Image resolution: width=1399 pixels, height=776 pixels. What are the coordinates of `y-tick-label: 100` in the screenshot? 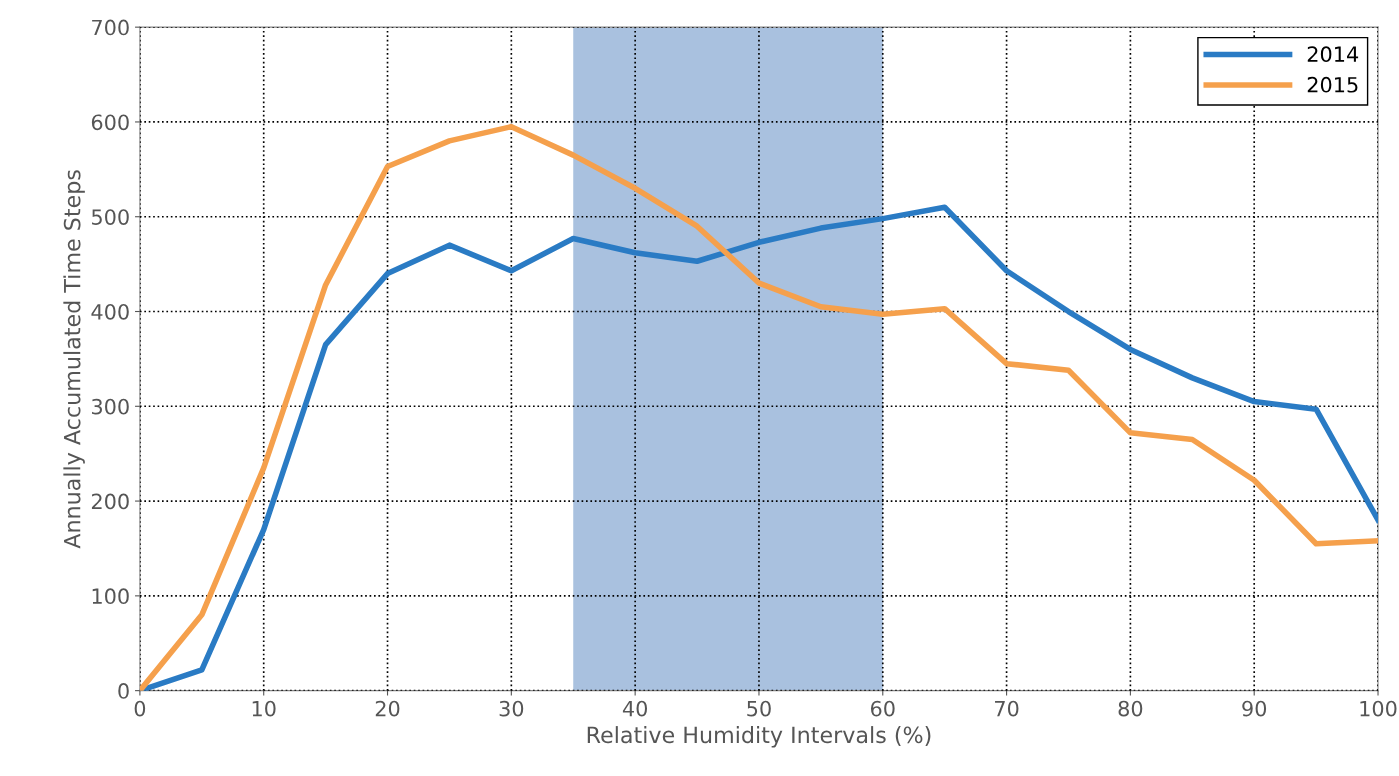 It's located at (110, 596).